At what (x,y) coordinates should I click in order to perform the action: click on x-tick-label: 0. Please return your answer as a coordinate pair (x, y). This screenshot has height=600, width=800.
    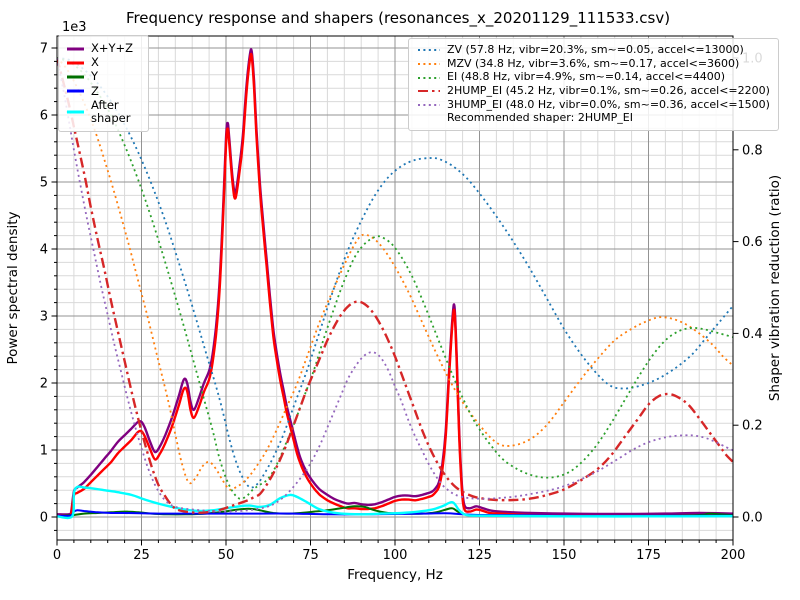
    Looking at the image, I should click on (57, 555).